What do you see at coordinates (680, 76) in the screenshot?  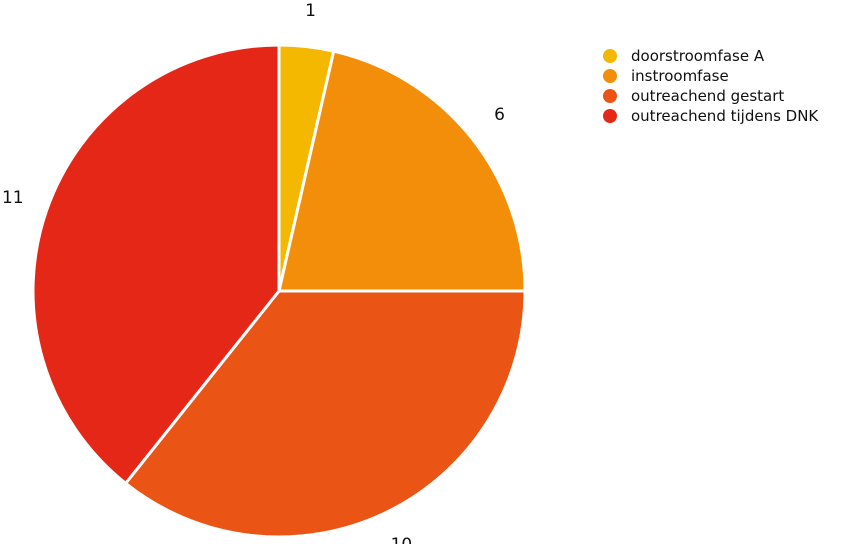 I see `legend-label: instroomfase` at bounding box center [680, 76].